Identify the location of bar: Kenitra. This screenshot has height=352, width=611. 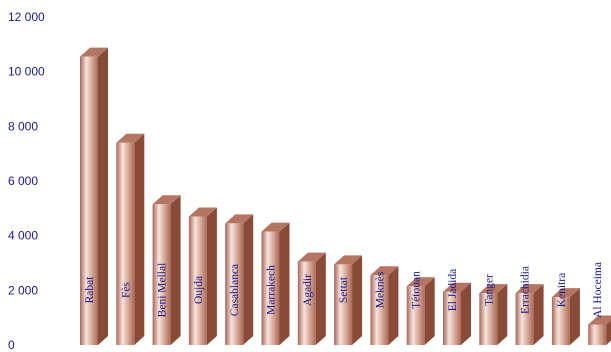
(565, 309).